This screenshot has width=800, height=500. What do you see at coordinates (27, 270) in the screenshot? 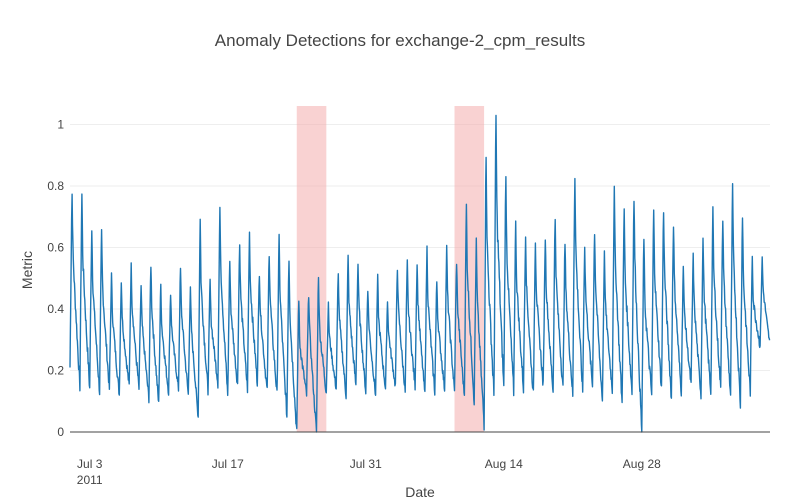
I see `y-axis-label: Metric` at bounding box center [27, 270].